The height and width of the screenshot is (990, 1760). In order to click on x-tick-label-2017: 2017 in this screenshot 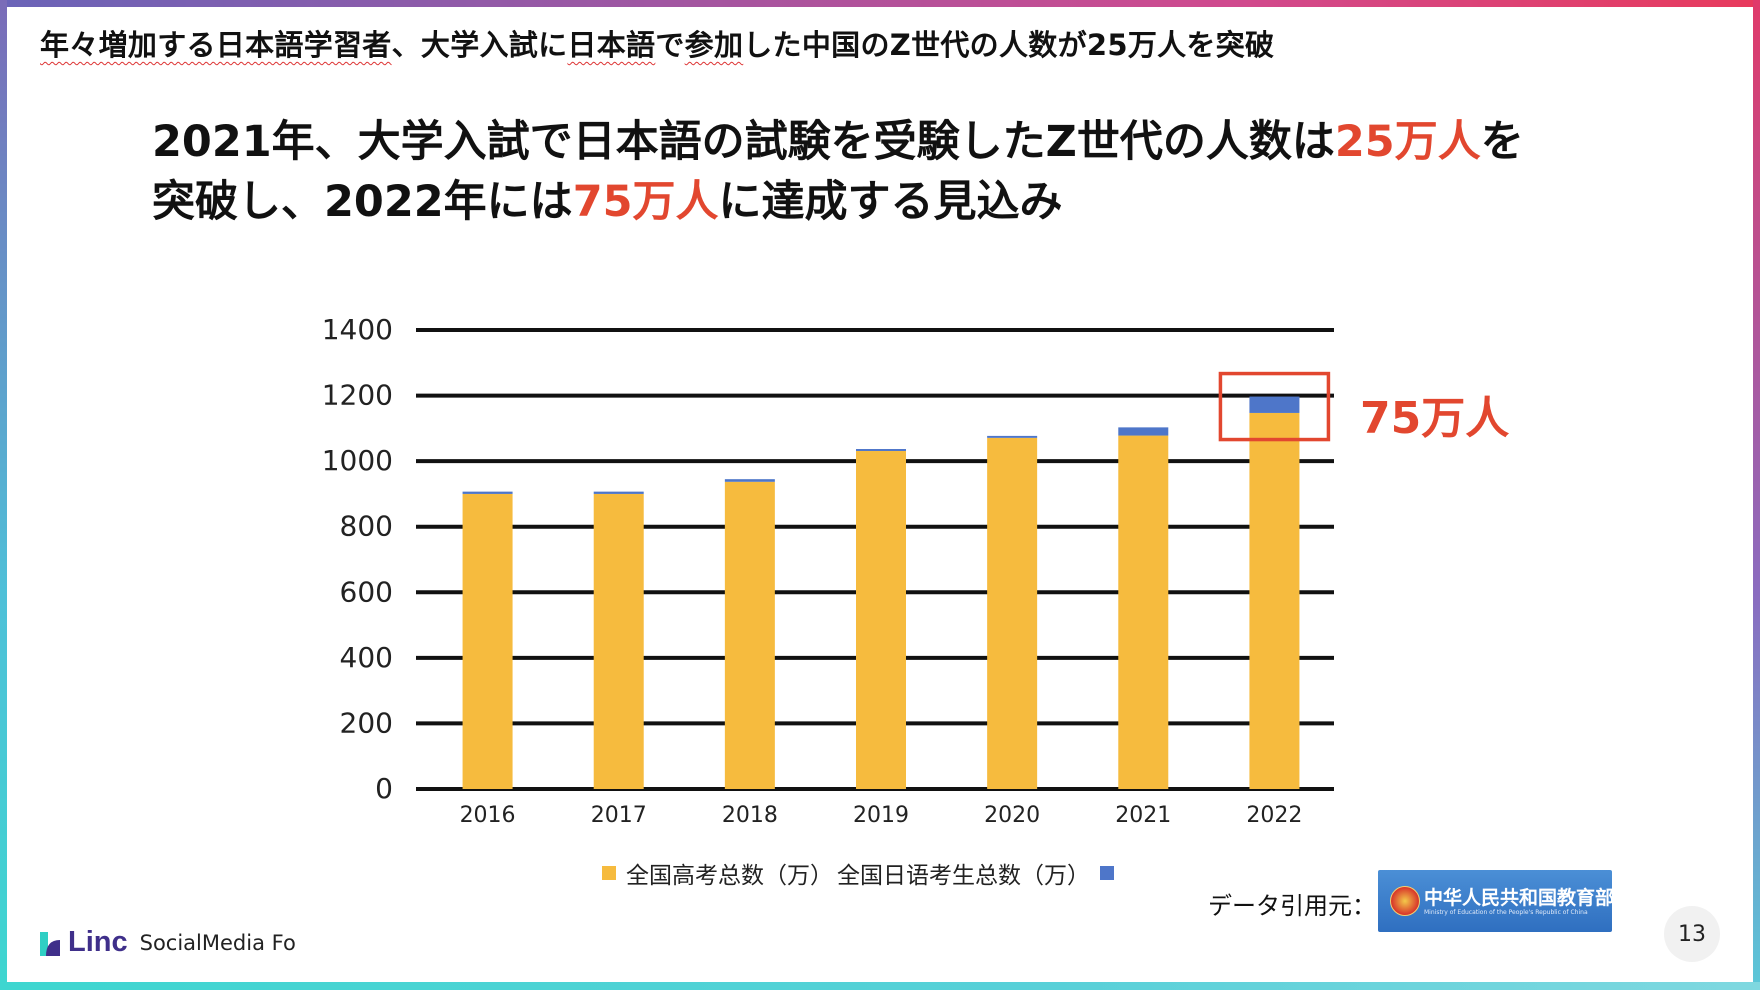, I will do `click(619, 815)`.